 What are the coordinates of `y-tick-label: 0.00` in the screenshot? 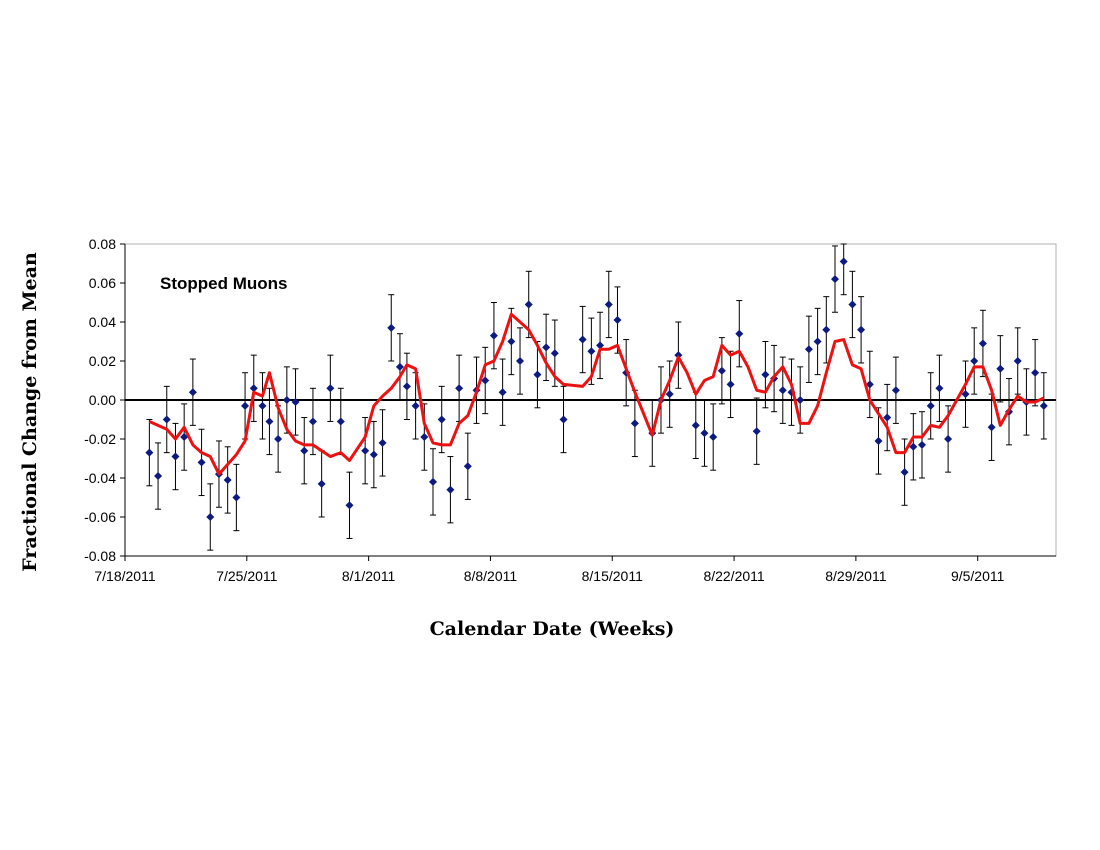 It's located at (102, 400).